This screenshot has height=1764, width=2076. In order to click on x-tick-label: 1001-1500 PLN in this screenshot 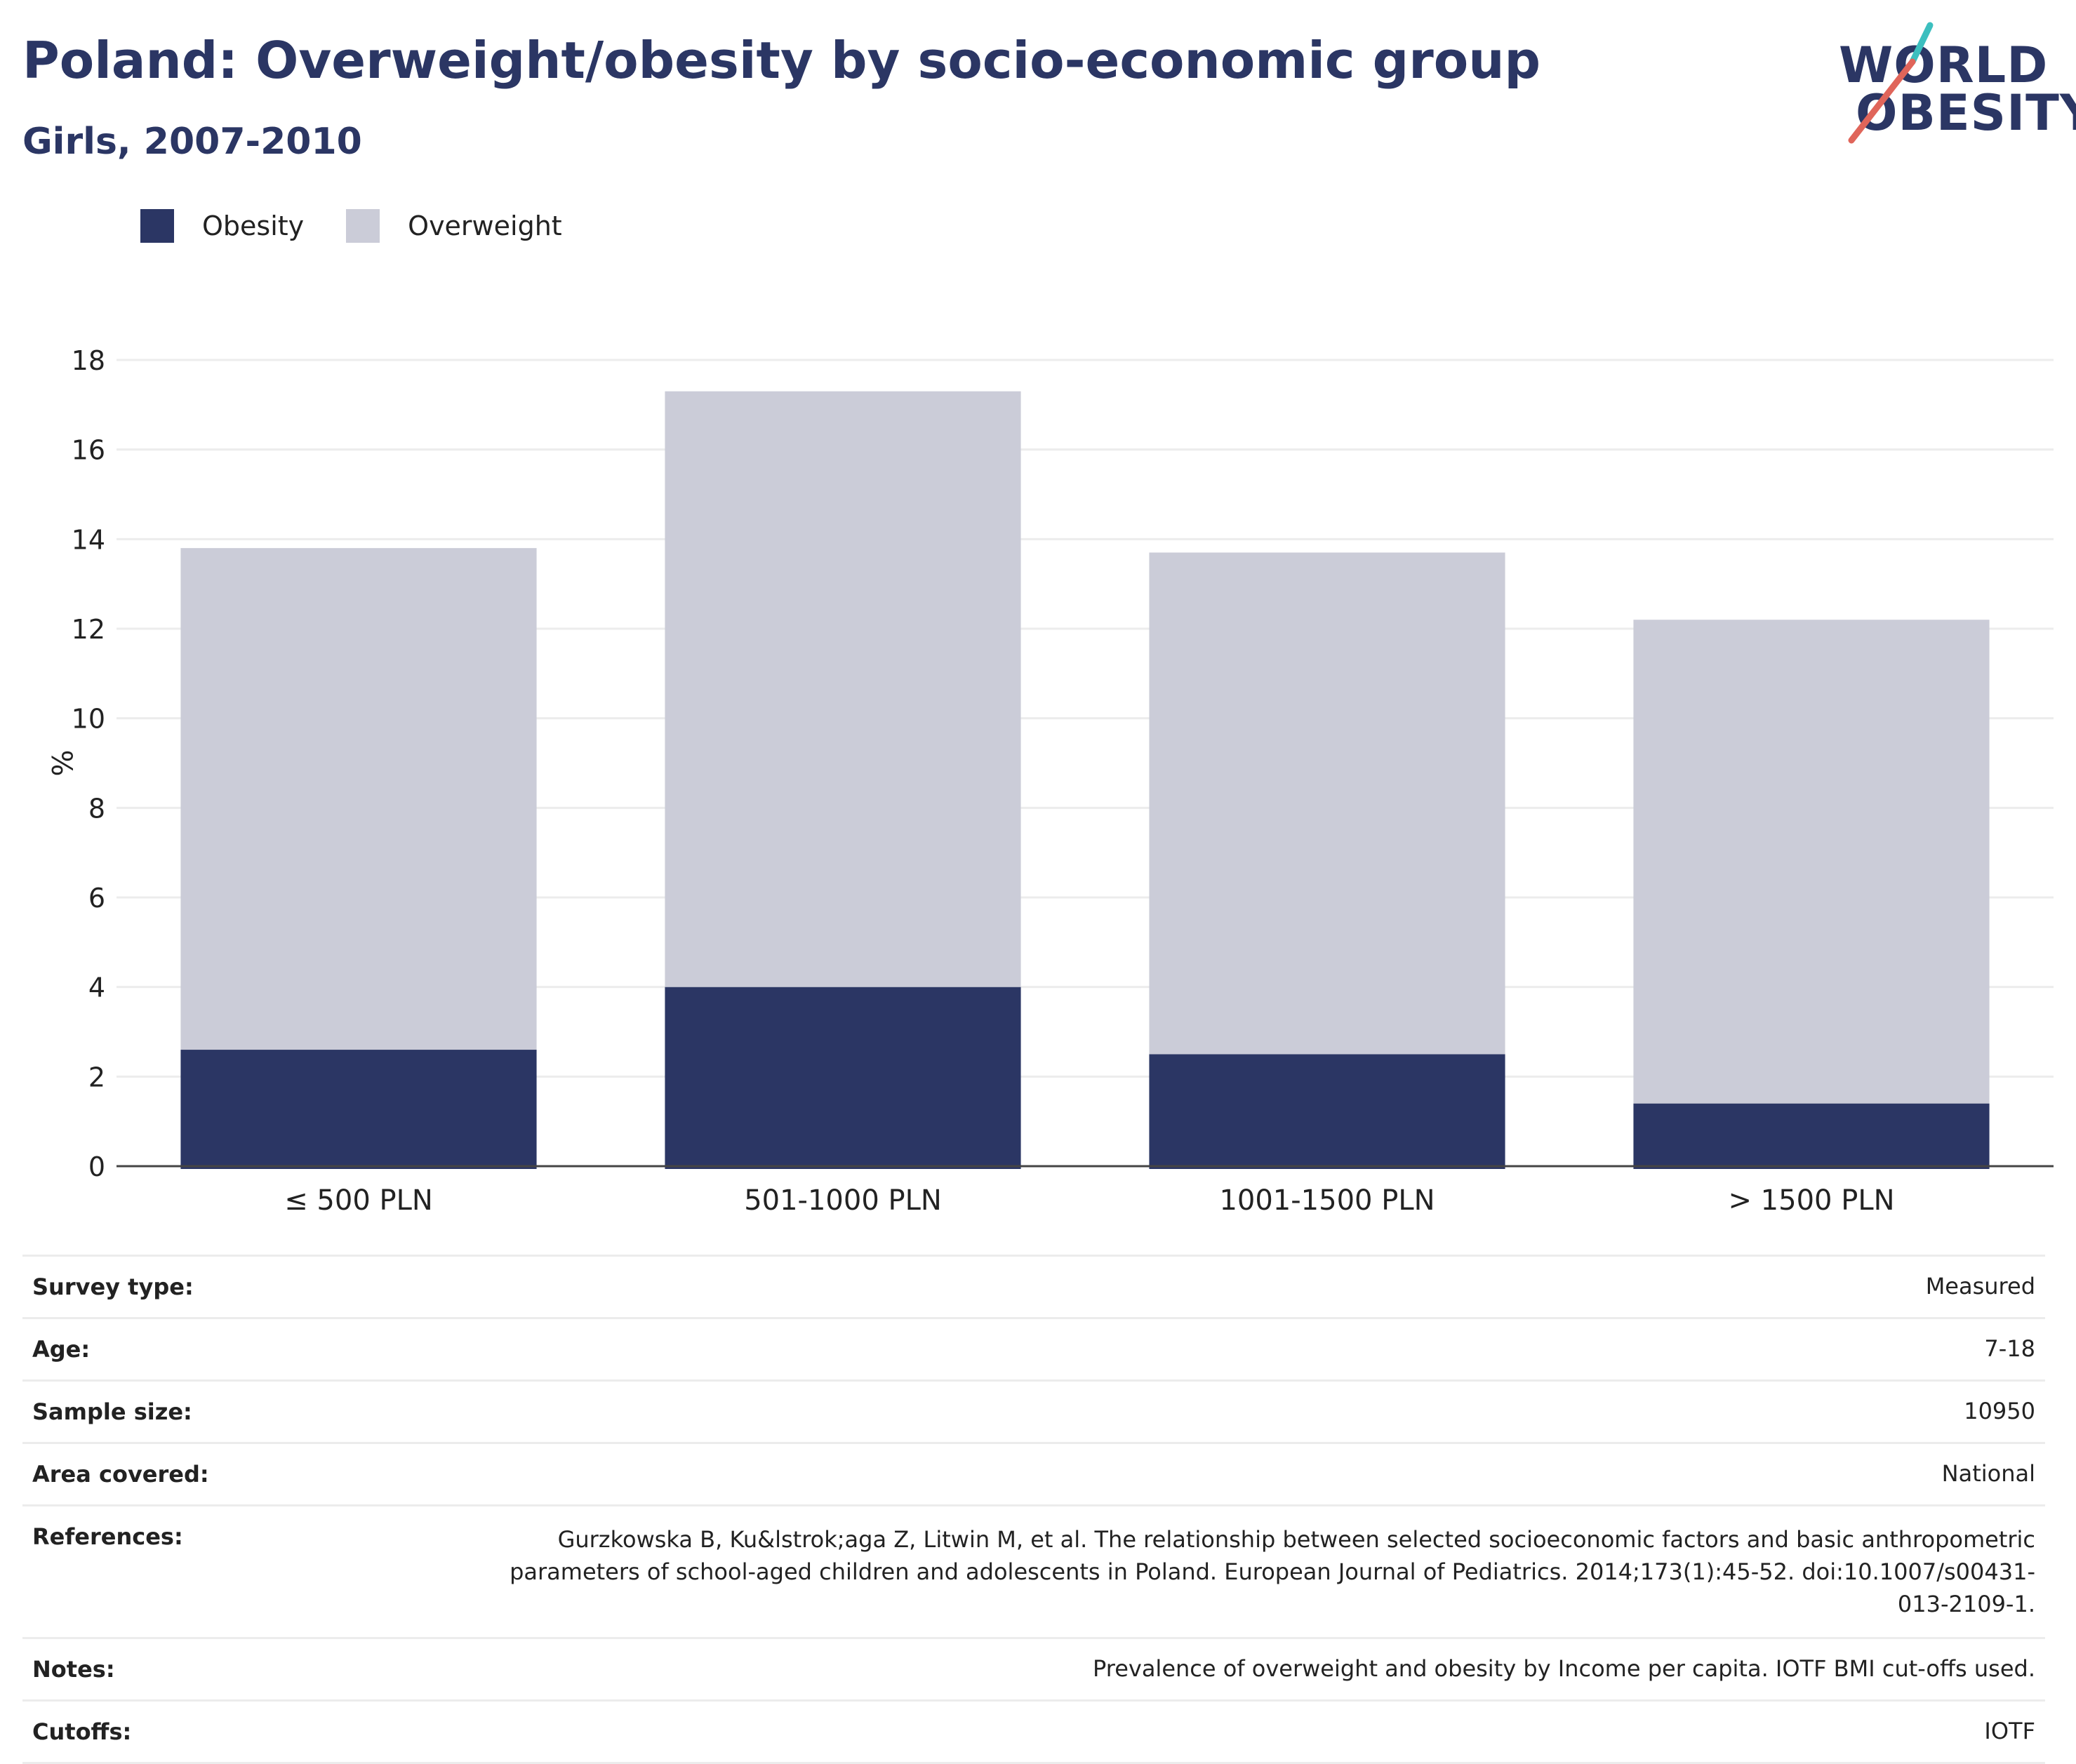, I will do `click(1327, 1200)`.